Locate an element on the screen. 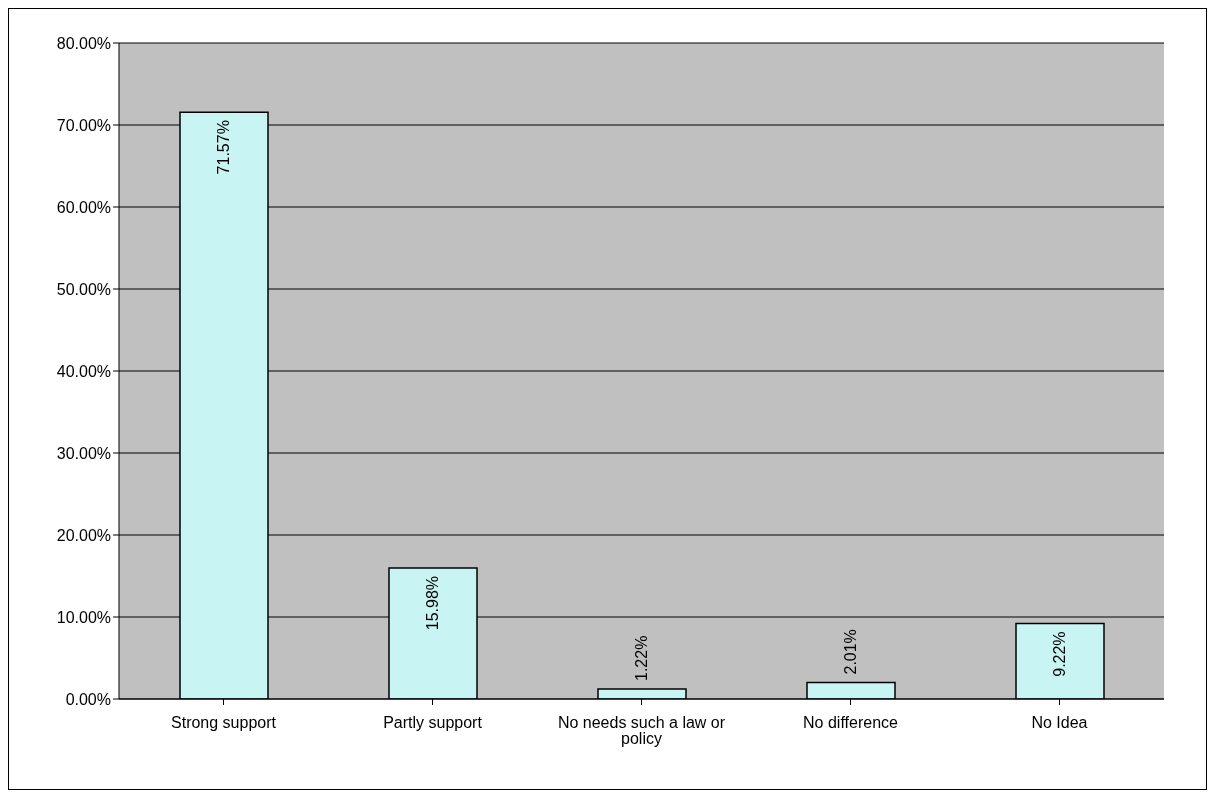 This screenshot has width=1215, height=798. y-tick-label: 50.00% is located at coordinates (83, 289).